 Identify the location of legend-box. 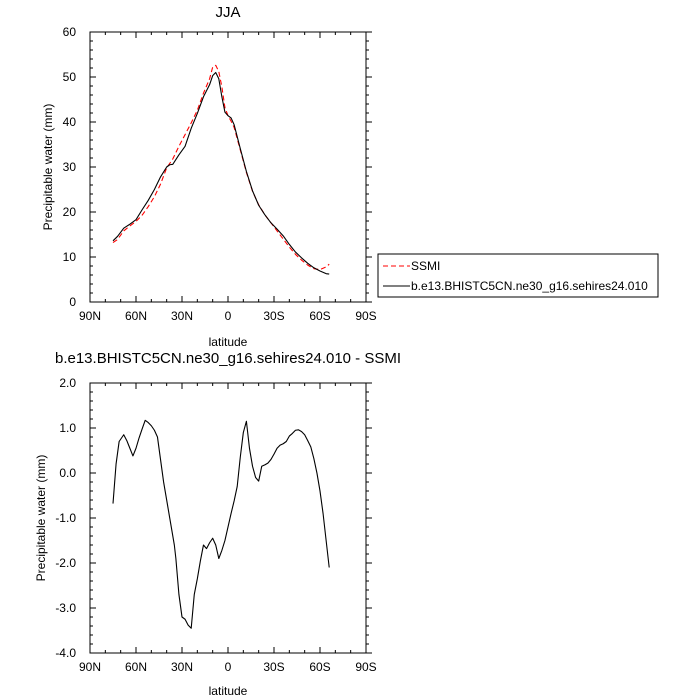
(518, 275).